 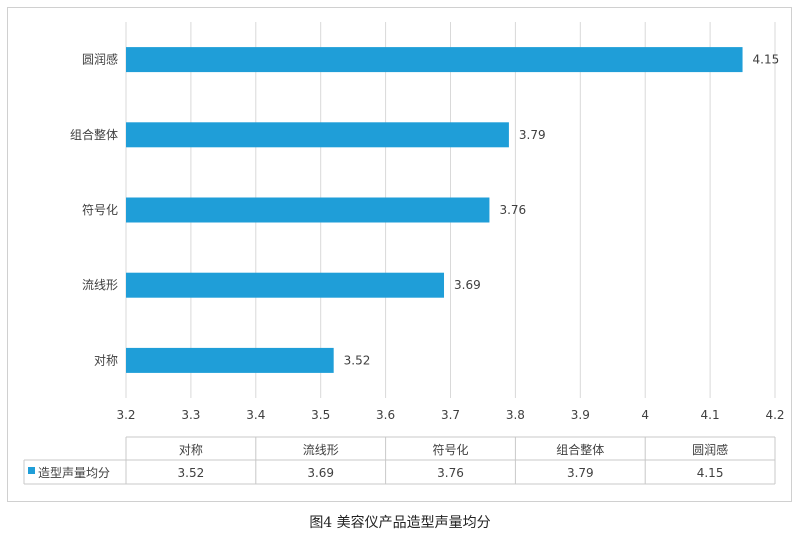 What do you see at coordinates (710, 415) in the screenshot?
I see `x-tick-label: 4.1` at bounding box center [710, 415].